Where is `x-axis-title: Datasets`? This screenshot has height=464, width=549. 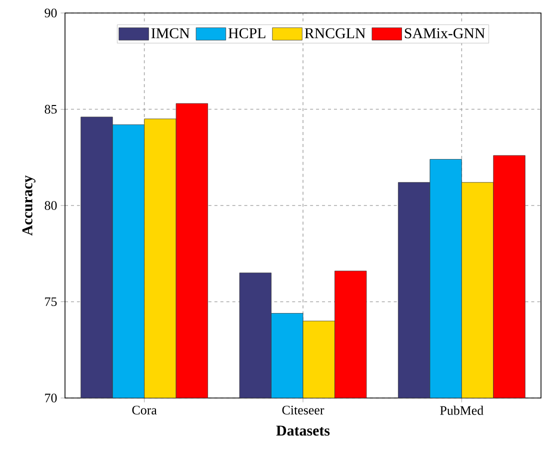 x-axis-title: Datasets is located at coordinates (303, 431).